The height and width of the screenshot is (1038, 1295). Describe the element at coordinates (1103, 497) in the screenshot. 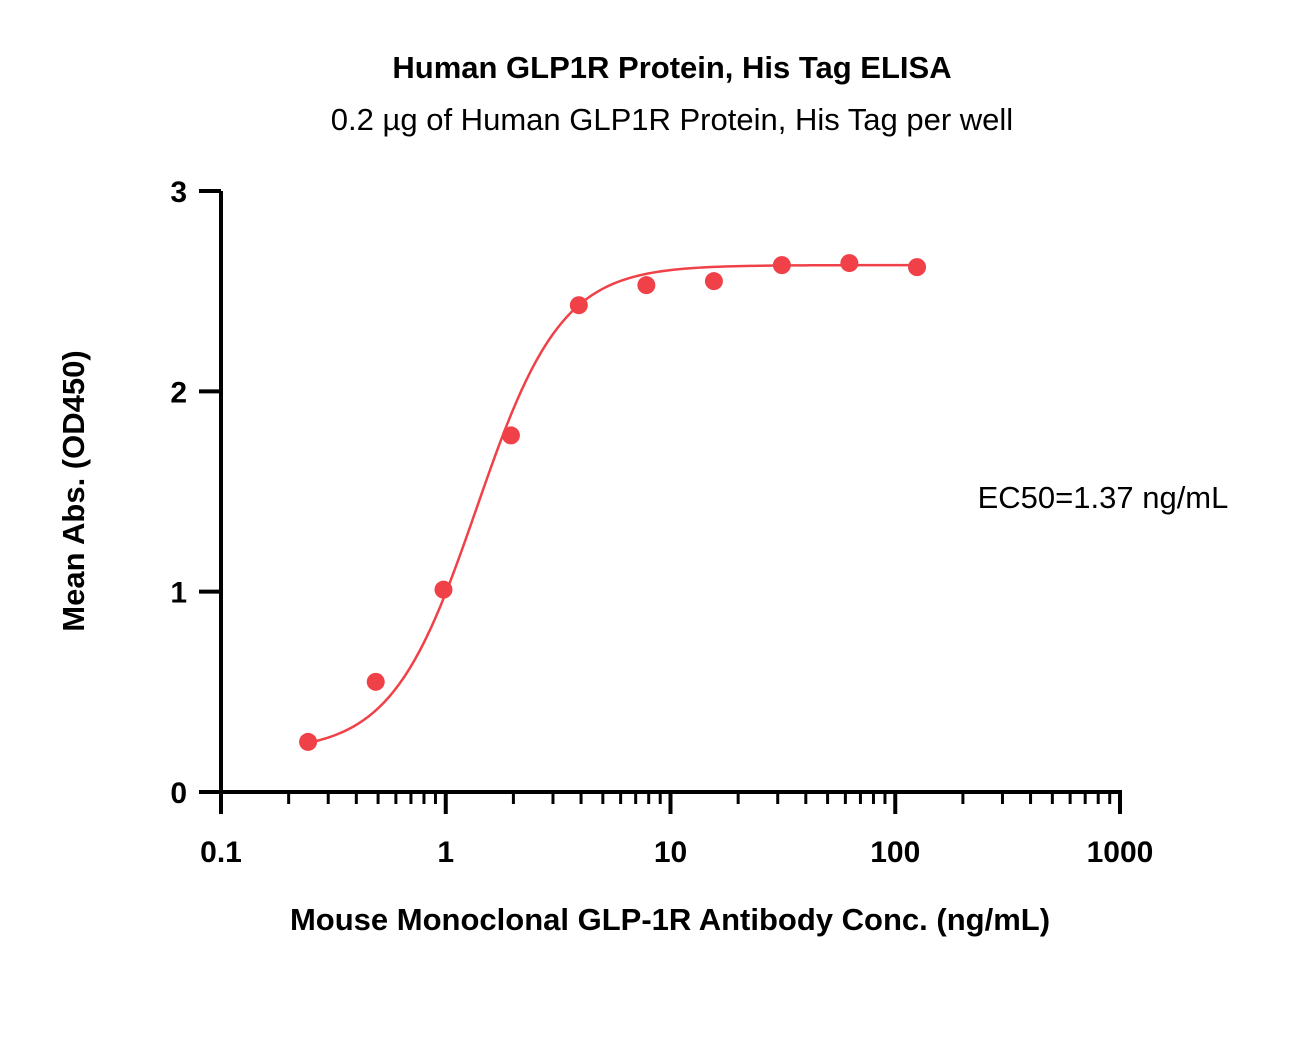

I see `ec50-annotation: EC50=1.37 ng/mL` at that location.